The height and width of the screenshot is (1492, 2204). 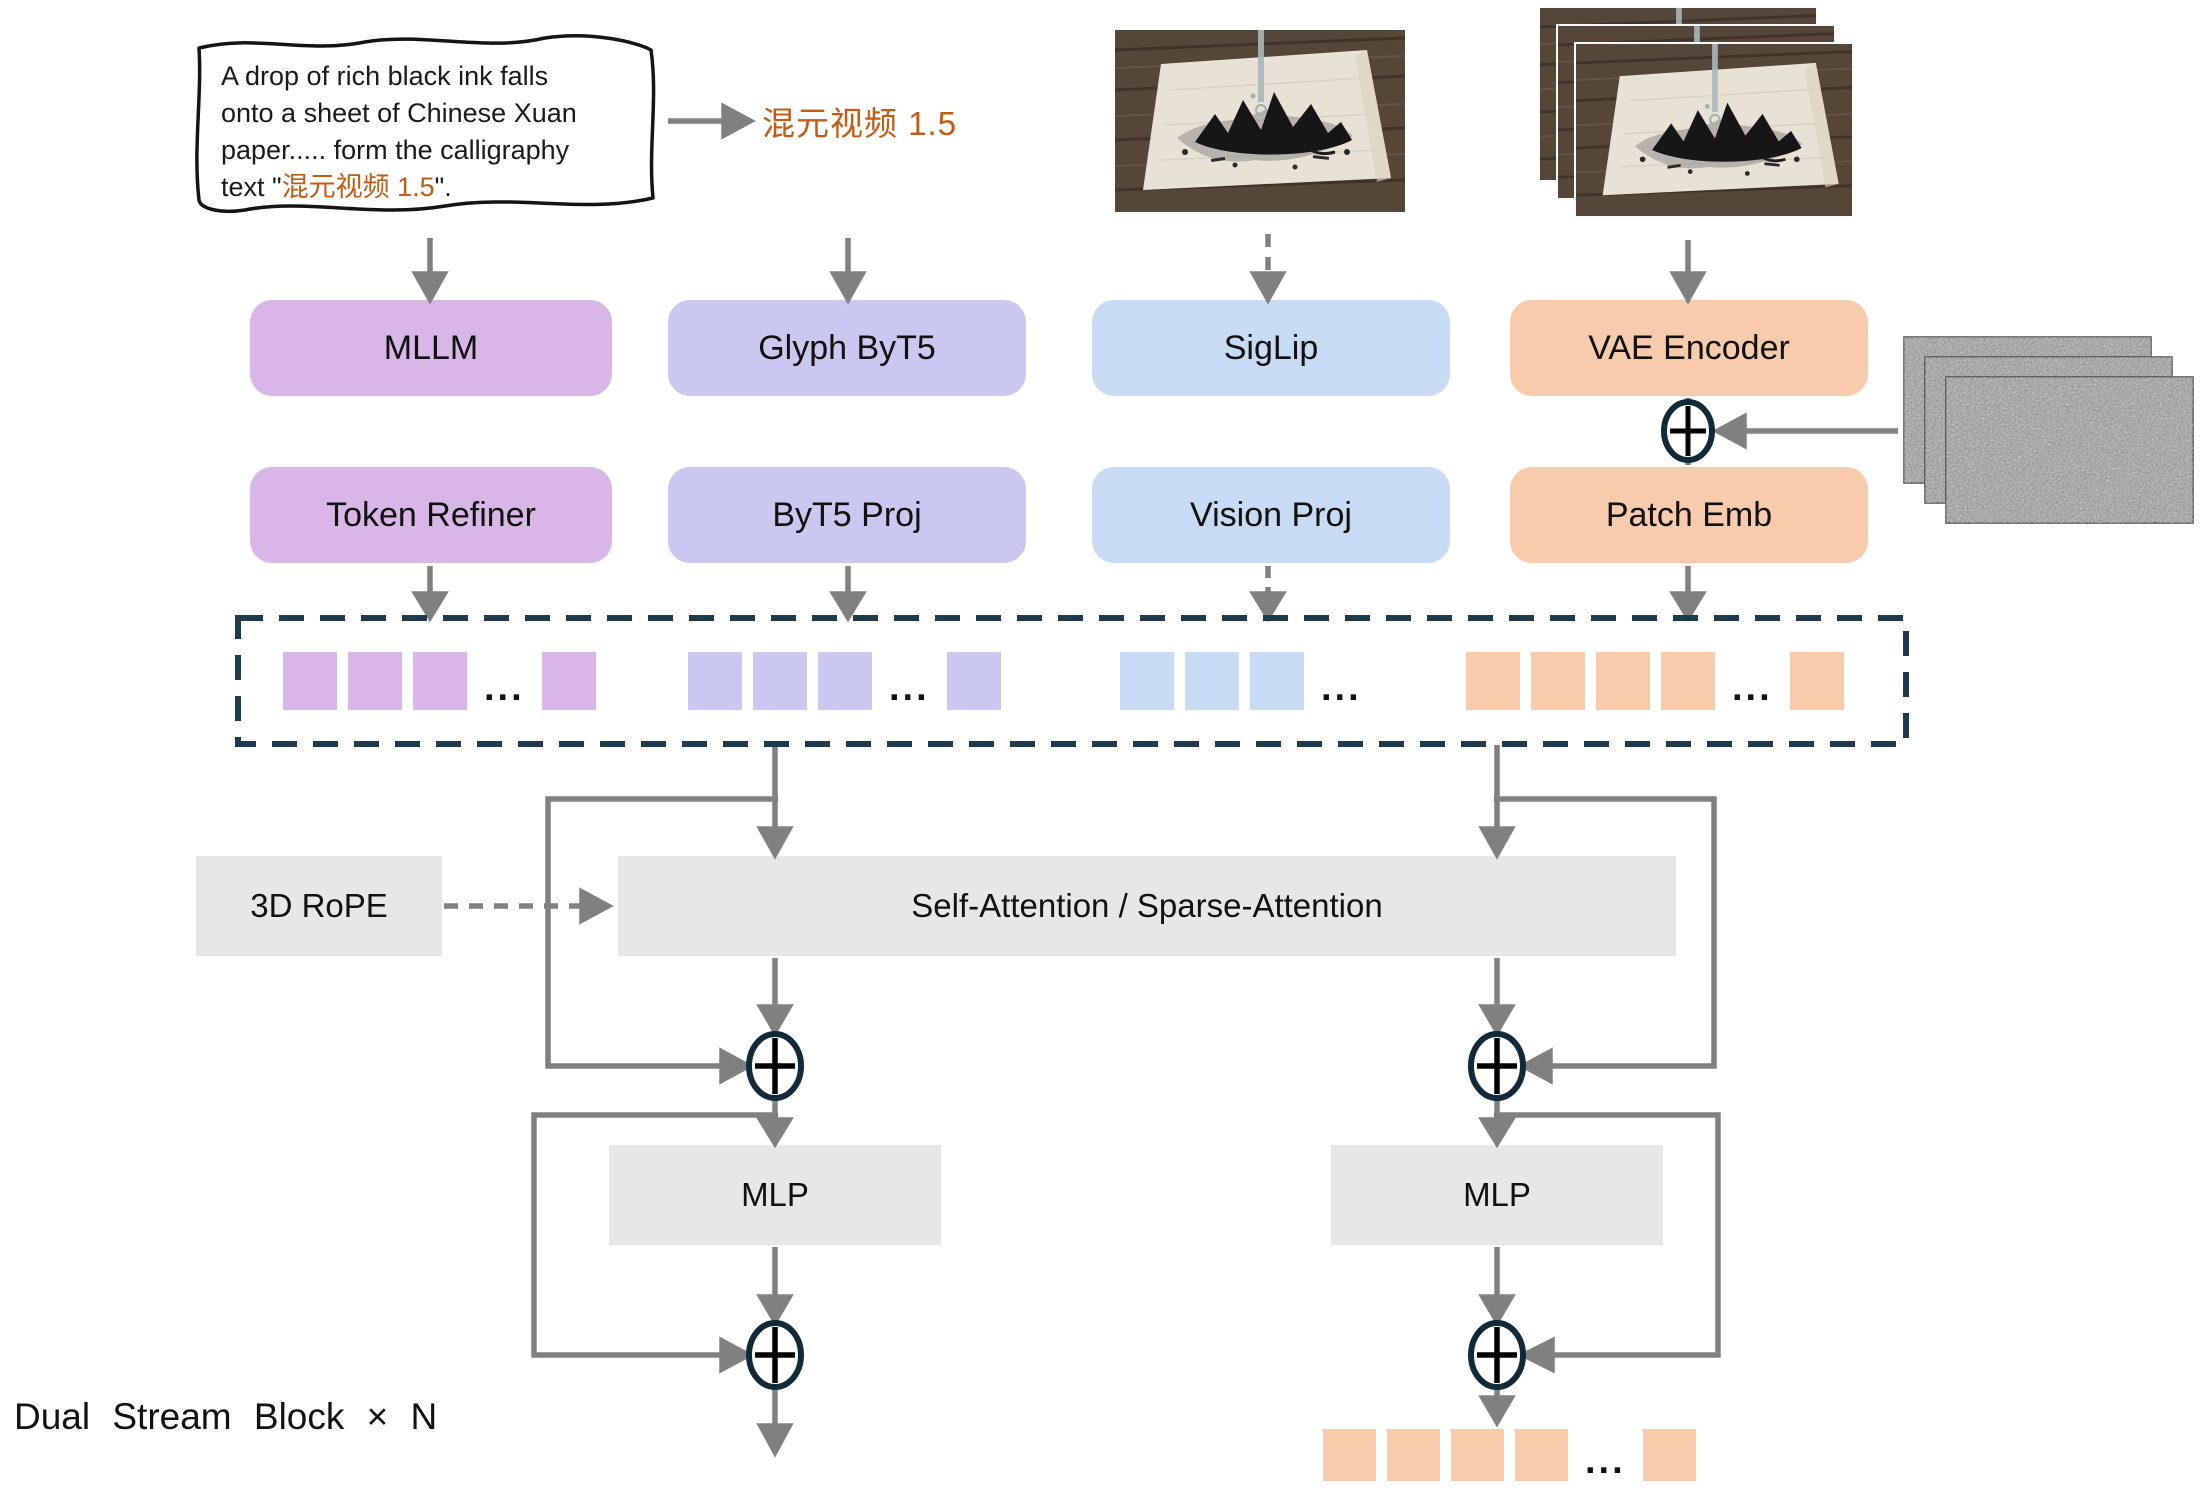 What do you see at coordinates (775, 1287) in the screenshot?
I see `mlp-to-add-left-arrow` at bounding box center [775, 1287].